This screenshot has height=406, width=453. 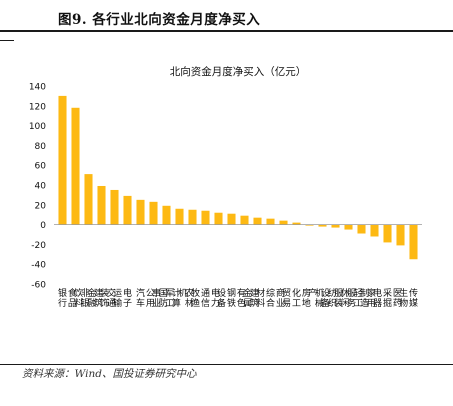 I want to click on y-tick-label: 40, so click(x=41, y=187).